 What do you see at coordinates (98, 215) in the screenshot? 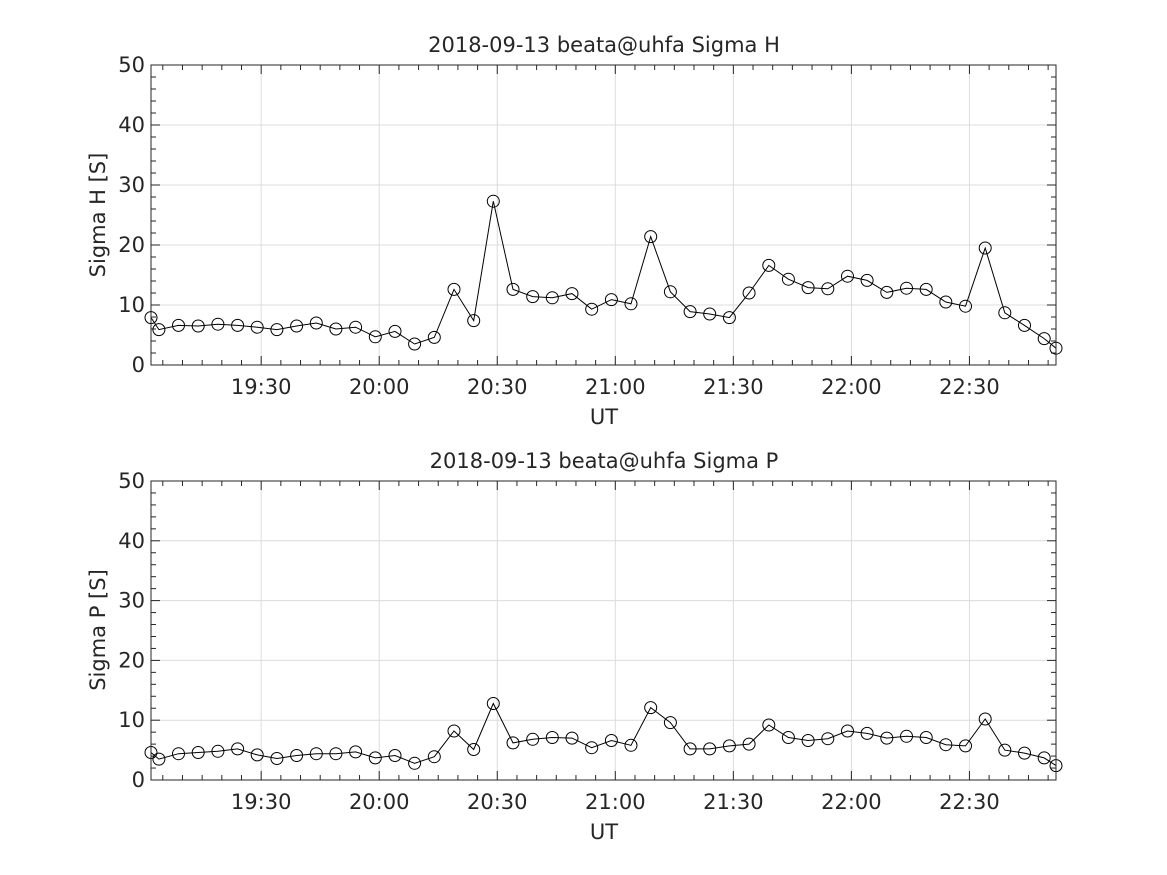
I see `y-axis-label: Sigma H [S]` at bounding box center [98, 215].